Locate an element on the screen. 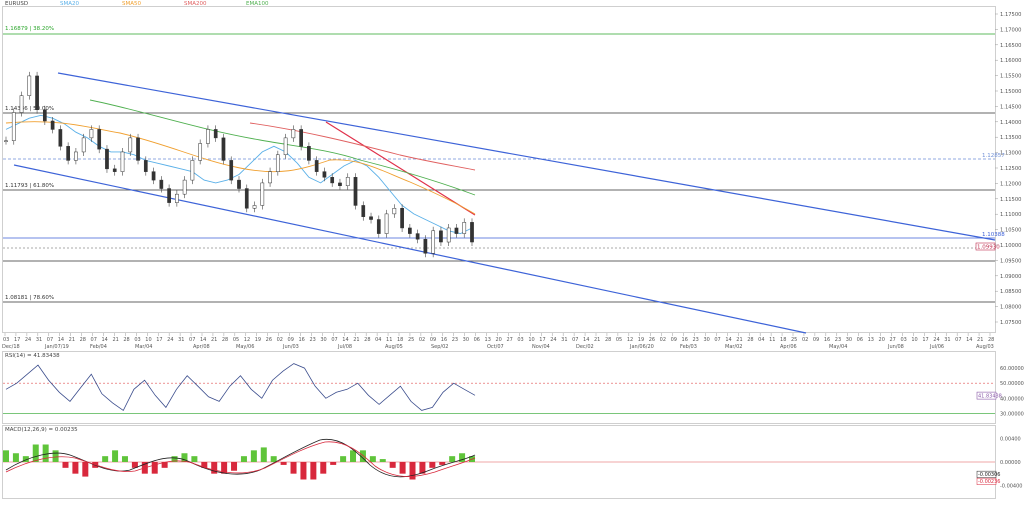 The image size is (1024, 506). month-label: Apr/06 is located at coordinates (788, 347).